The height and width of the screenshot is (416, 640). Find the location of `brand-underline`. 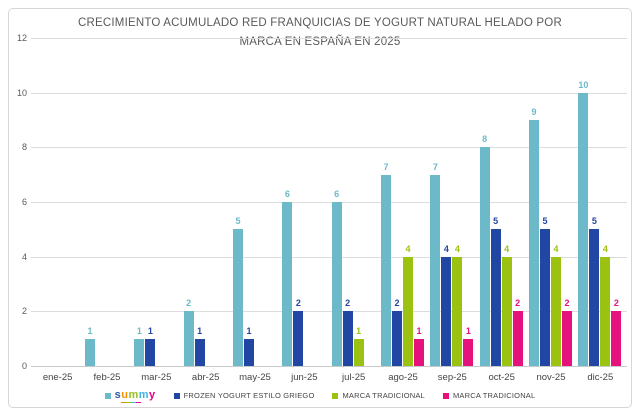

brand-underline is located at coordinates (130, 402).